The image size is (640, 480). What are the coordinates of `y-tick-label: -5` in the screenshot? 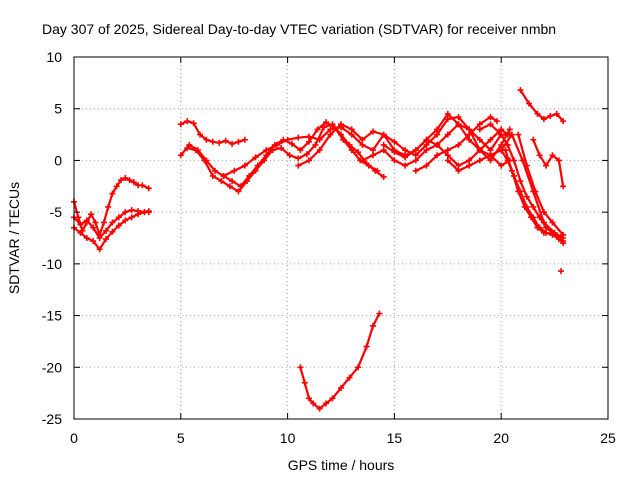 It's located at (56, 212).